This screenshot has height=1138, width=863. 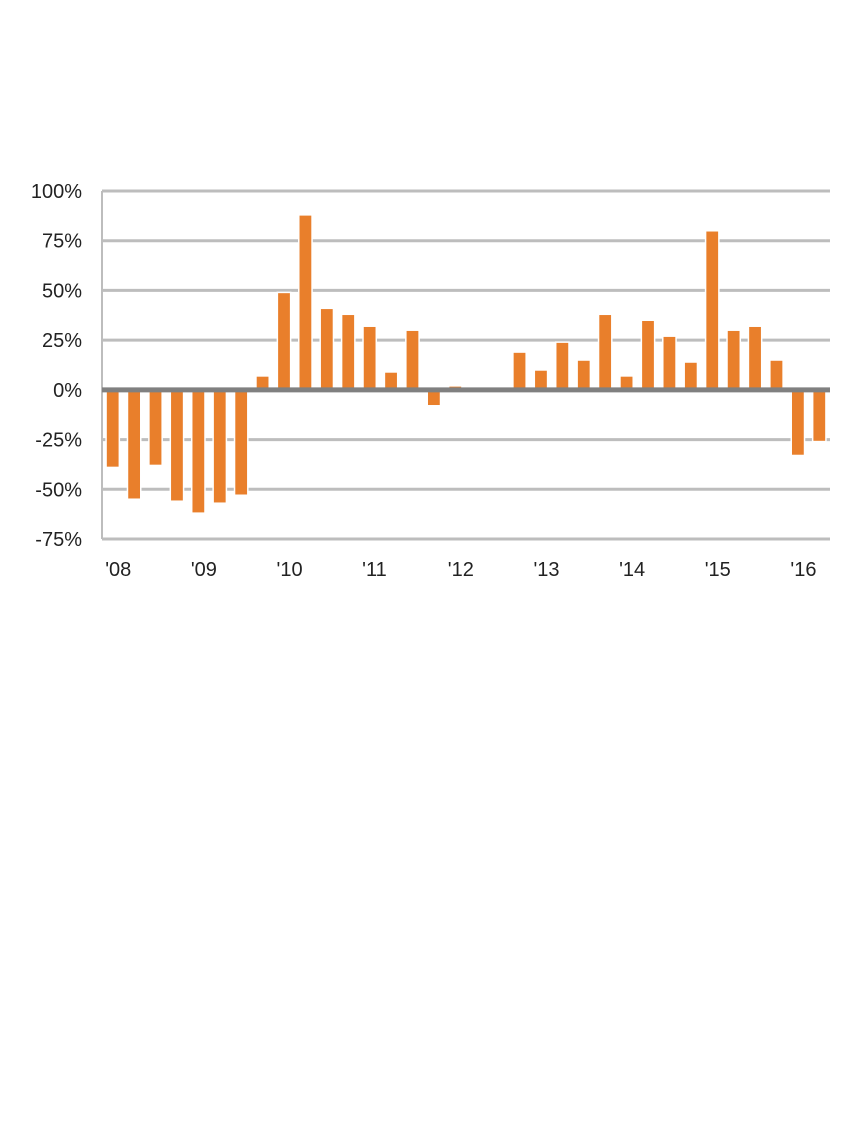 I want to click on x-tick-label: '15, so click(x=718, y=570).